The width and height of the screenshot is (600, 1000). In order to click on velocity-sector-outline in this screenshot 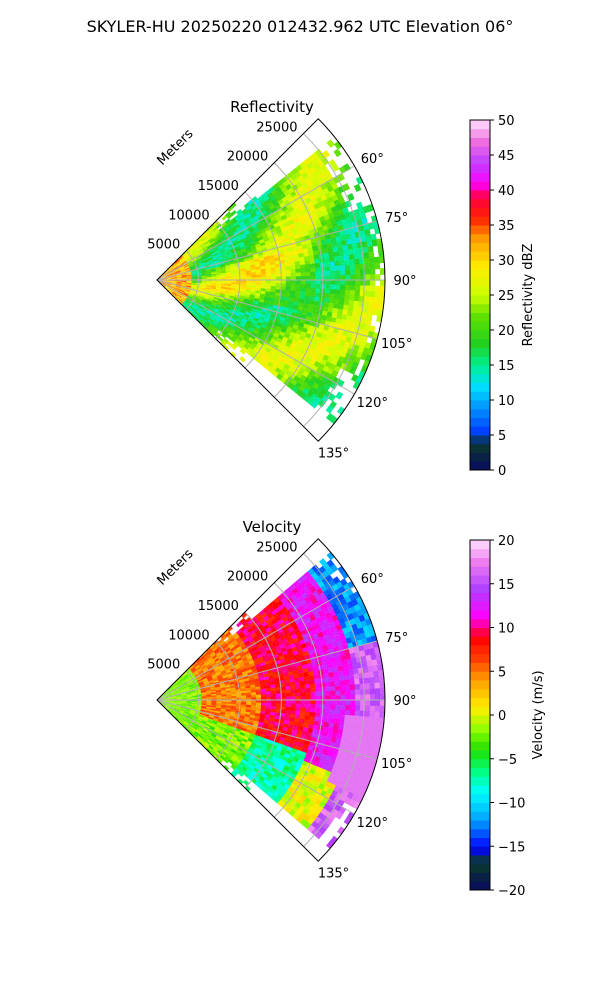, I will do `click(271, 700)`.